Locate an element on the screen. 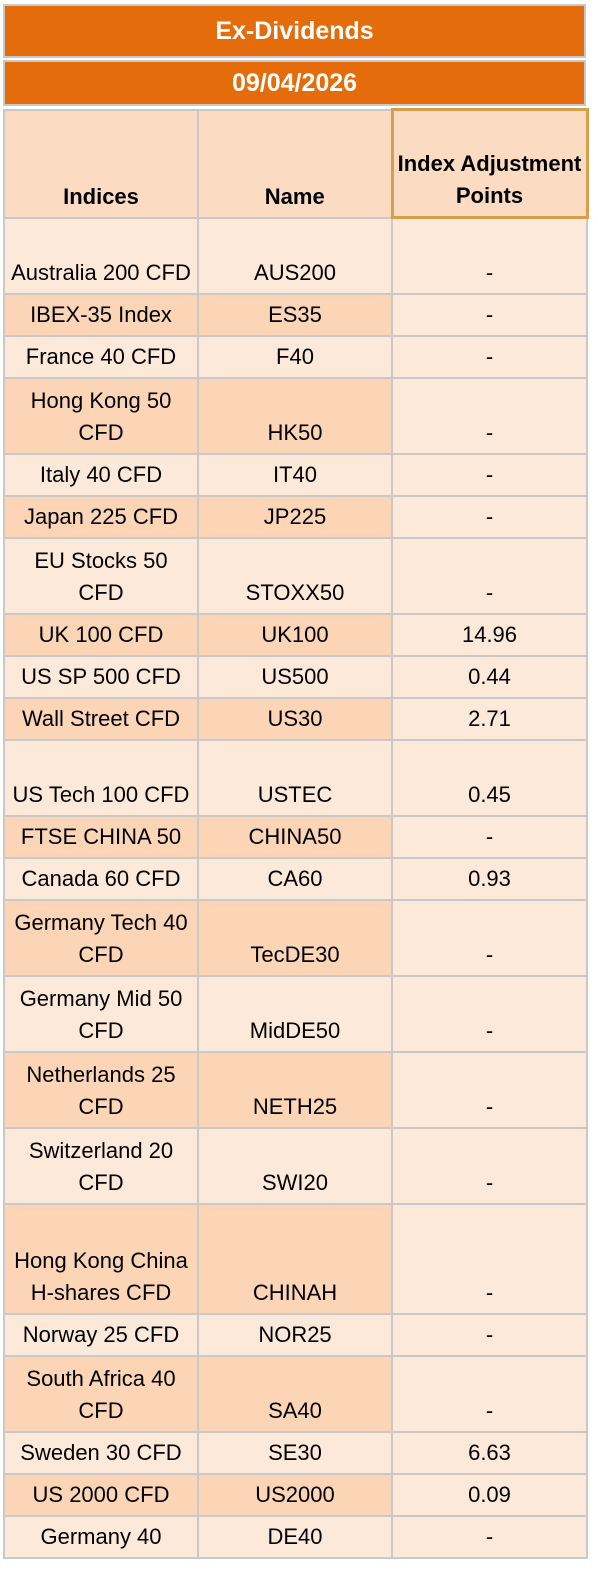  table-row: Australia 200 CFD AUS200 - is located at coordinates (295, 255).